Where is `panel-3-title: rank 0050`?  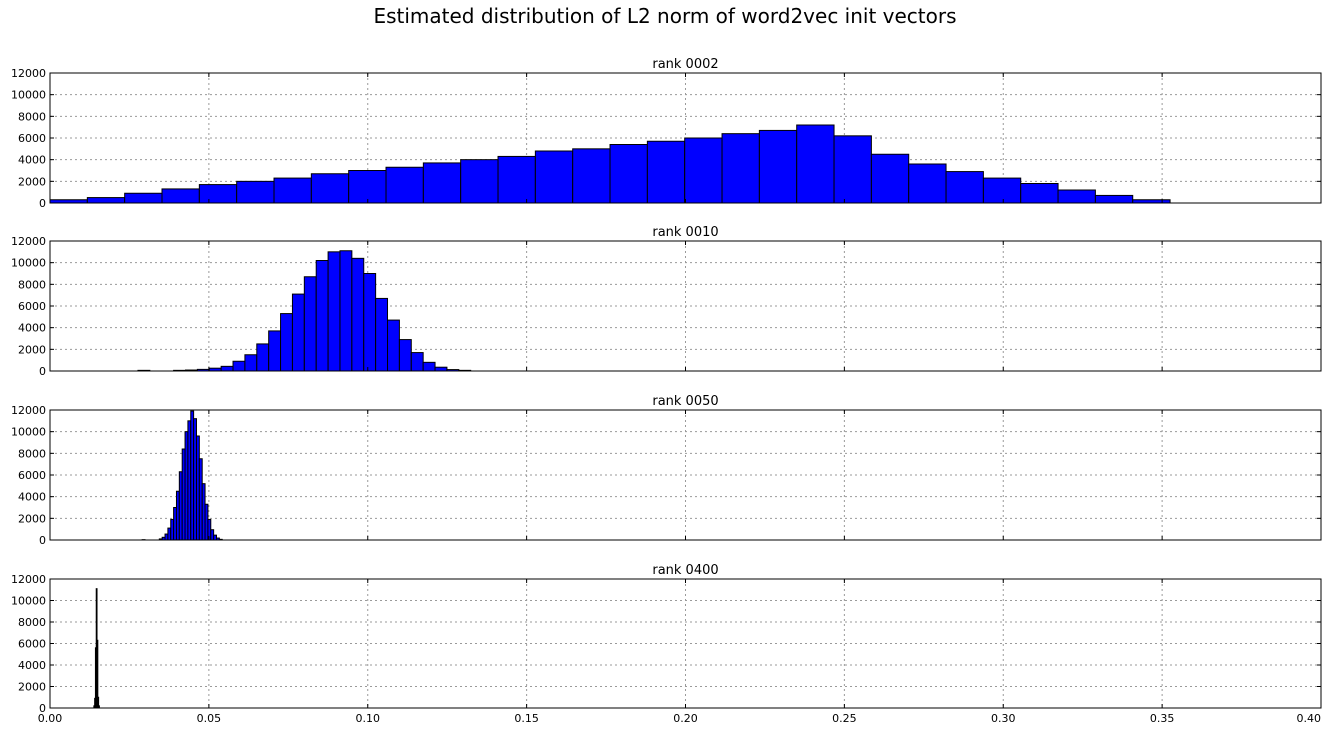
panel-3-title: rank 0050 is located at coordinates (685, 401).